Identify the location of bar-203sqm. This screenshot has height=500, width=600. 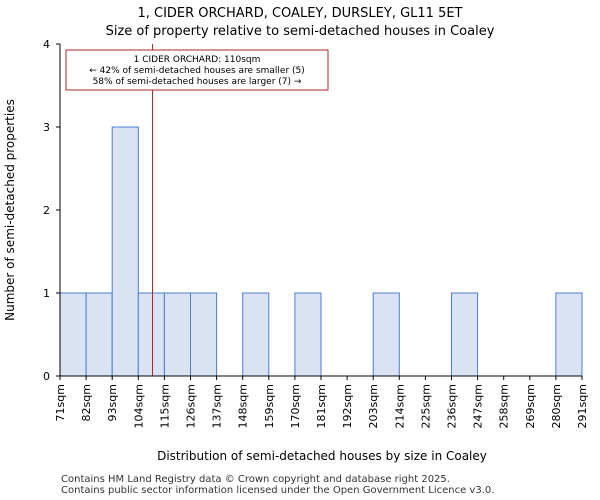
(386, 334).